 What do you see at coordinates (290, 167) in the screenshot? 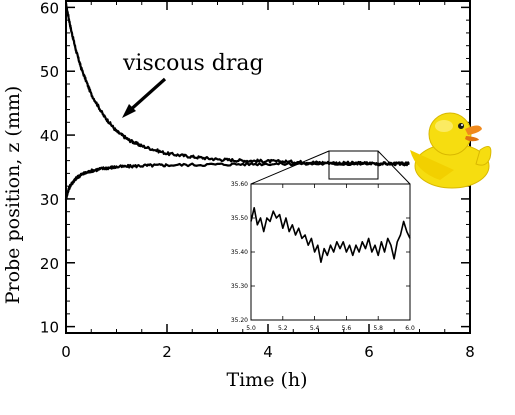
I see `zoom-connector-left` at bounding box center [290, 167].